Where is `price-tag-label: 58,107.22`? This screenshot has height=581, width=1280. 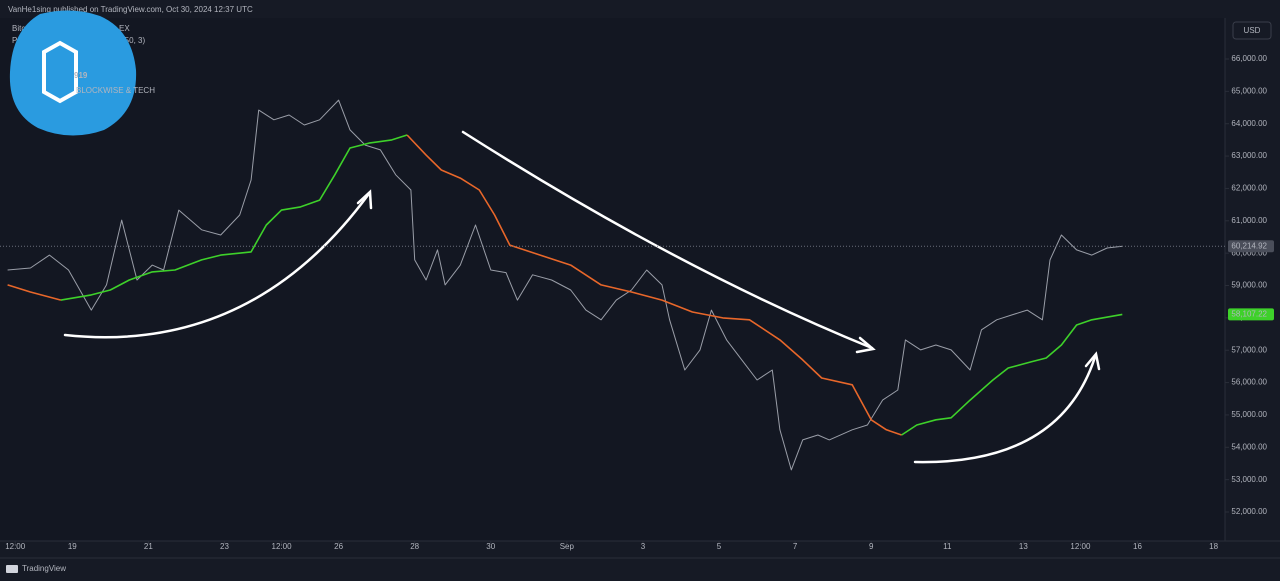
price-tag-label: 58,107.22 is located at coordinates (1249, 314).